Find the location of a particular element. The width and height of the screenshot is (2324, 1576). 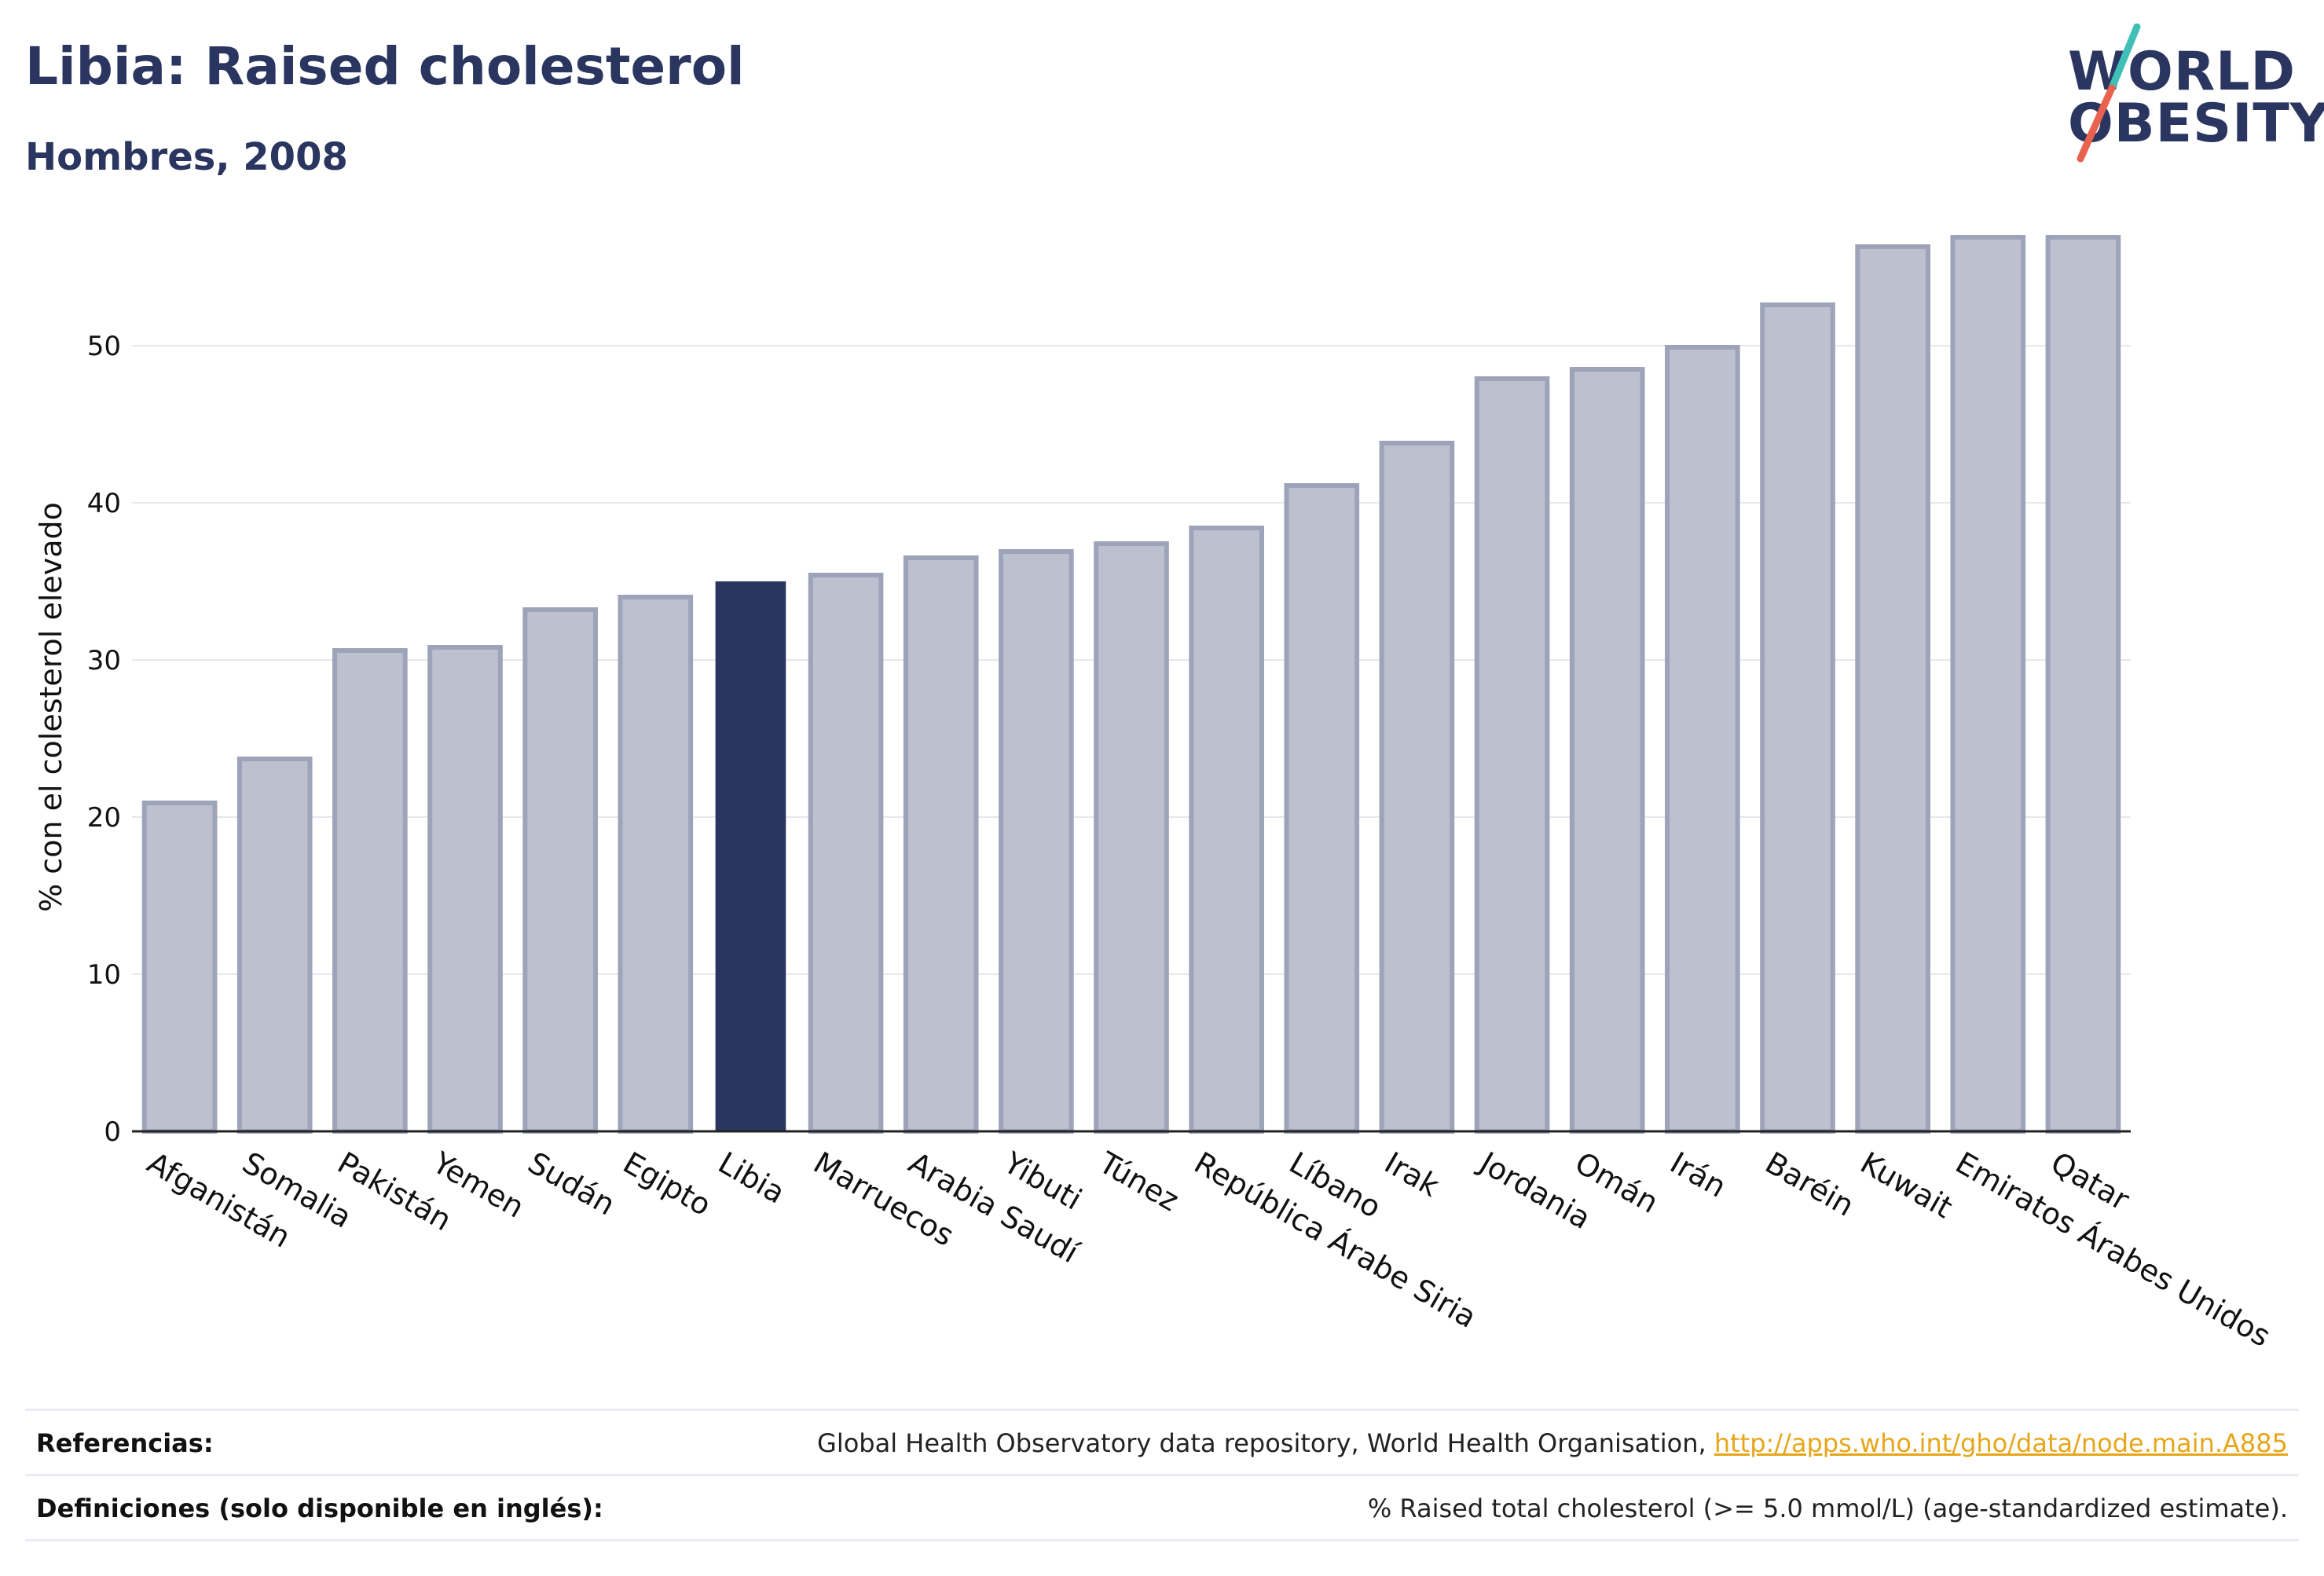

y-tick-label: 0 is located at coordinates (112, 1132).